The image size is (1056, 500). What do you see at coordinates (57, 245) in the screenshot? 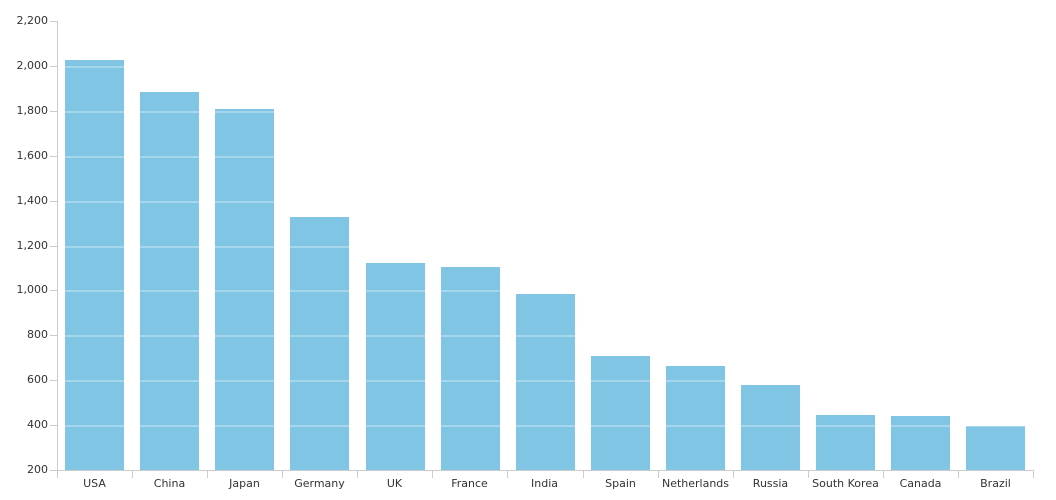
I see `y-axis-line` at bounding box center [57, 245].